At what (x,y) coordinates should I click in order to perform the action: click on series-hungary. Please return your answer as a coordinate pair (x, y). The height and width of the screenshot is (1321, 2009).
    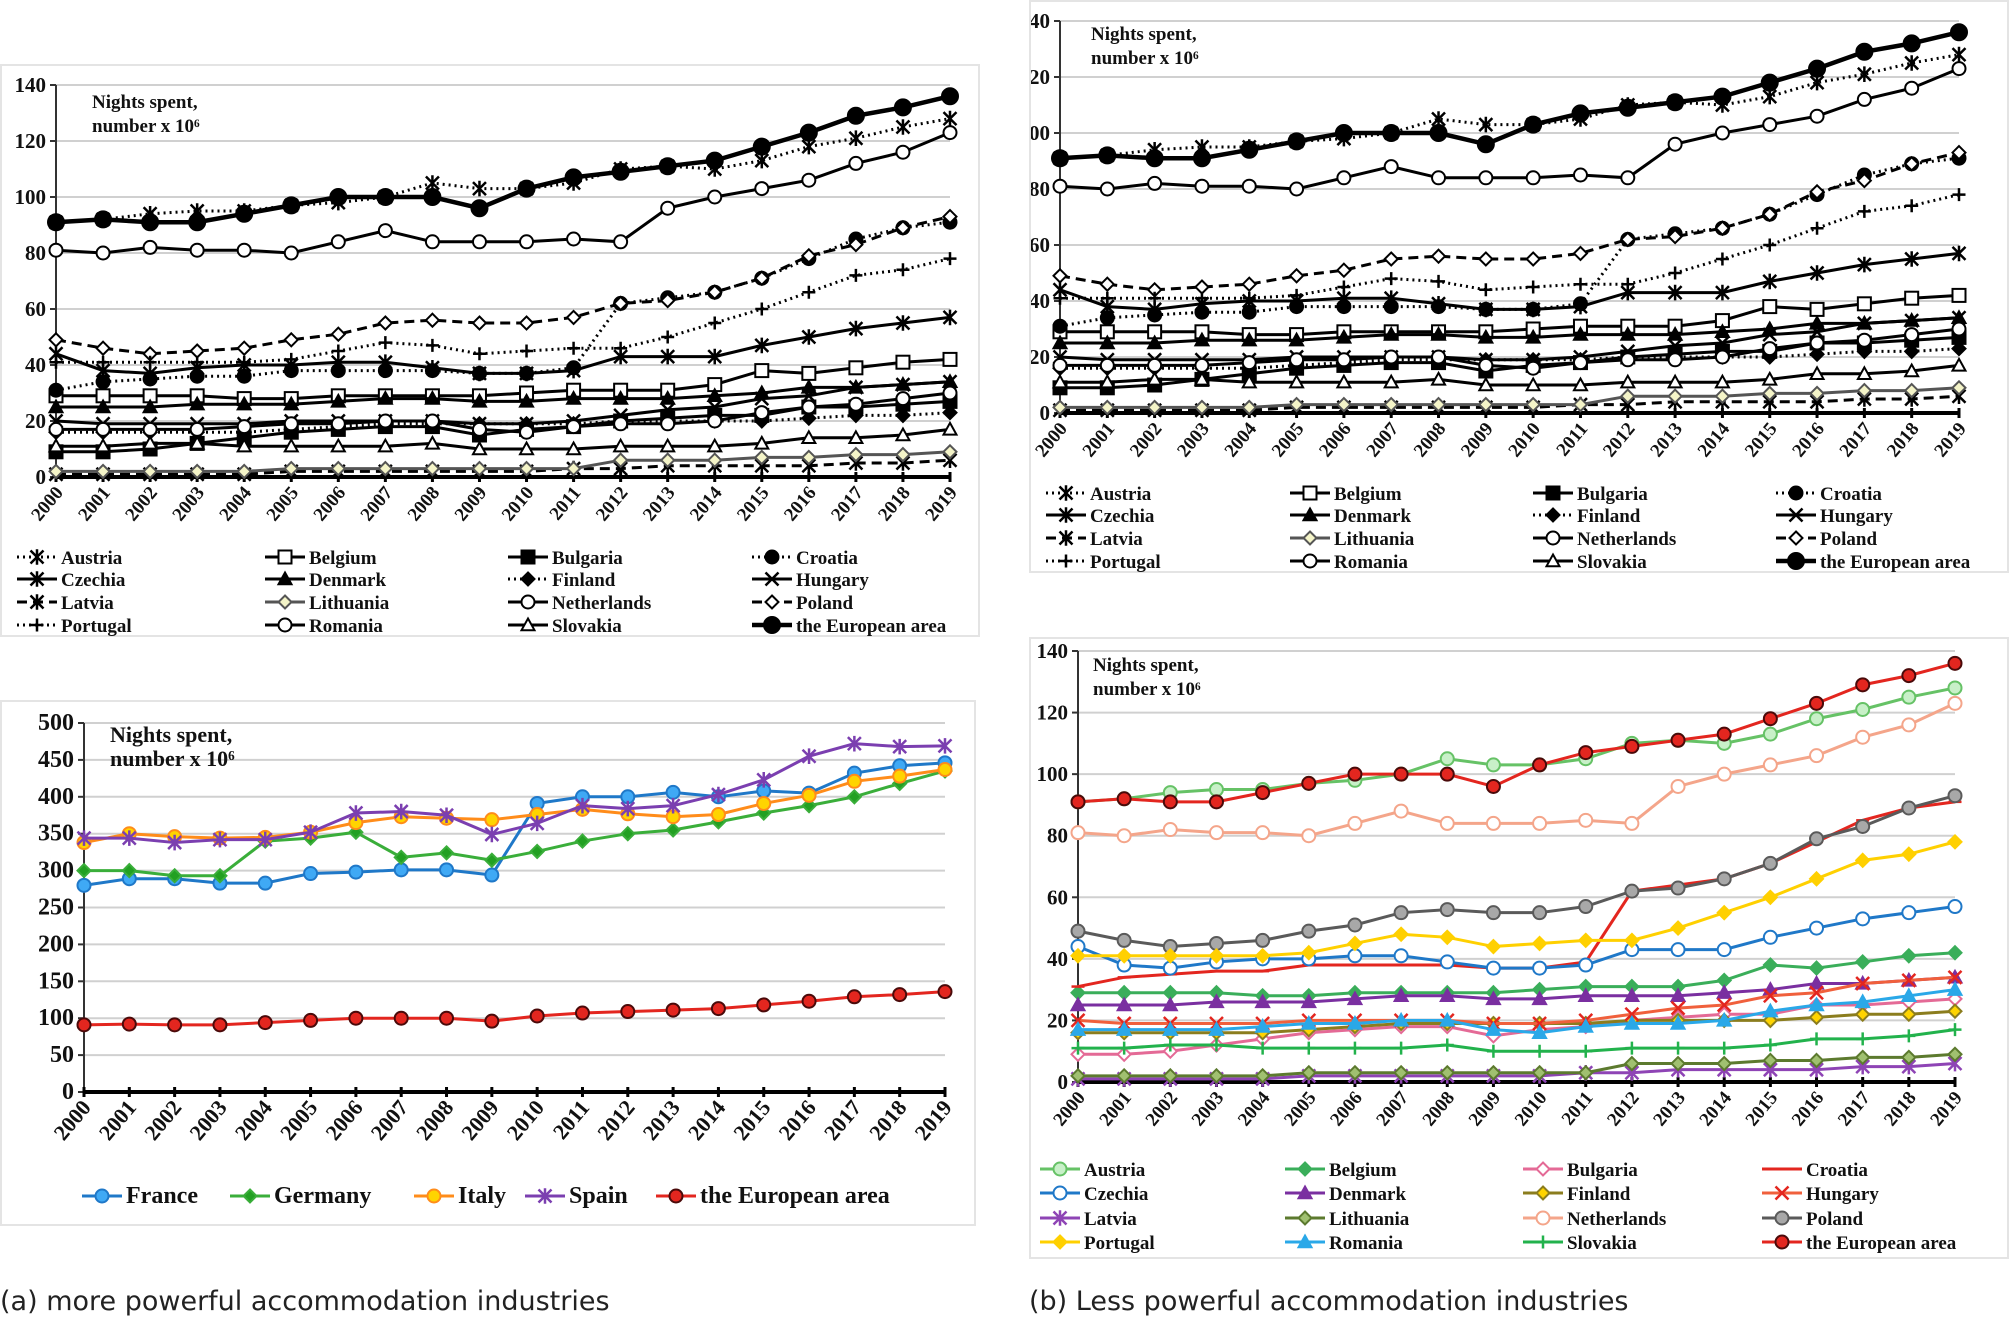
    Looking at the image, I should click on (503, 403).